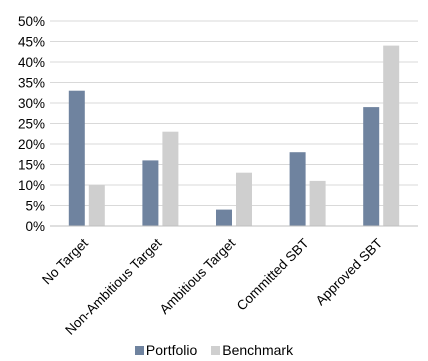 Image resolution: width=428 pixels, height=361 pixels. I want to click on y-tick-label: 25%, so click(31, 124).